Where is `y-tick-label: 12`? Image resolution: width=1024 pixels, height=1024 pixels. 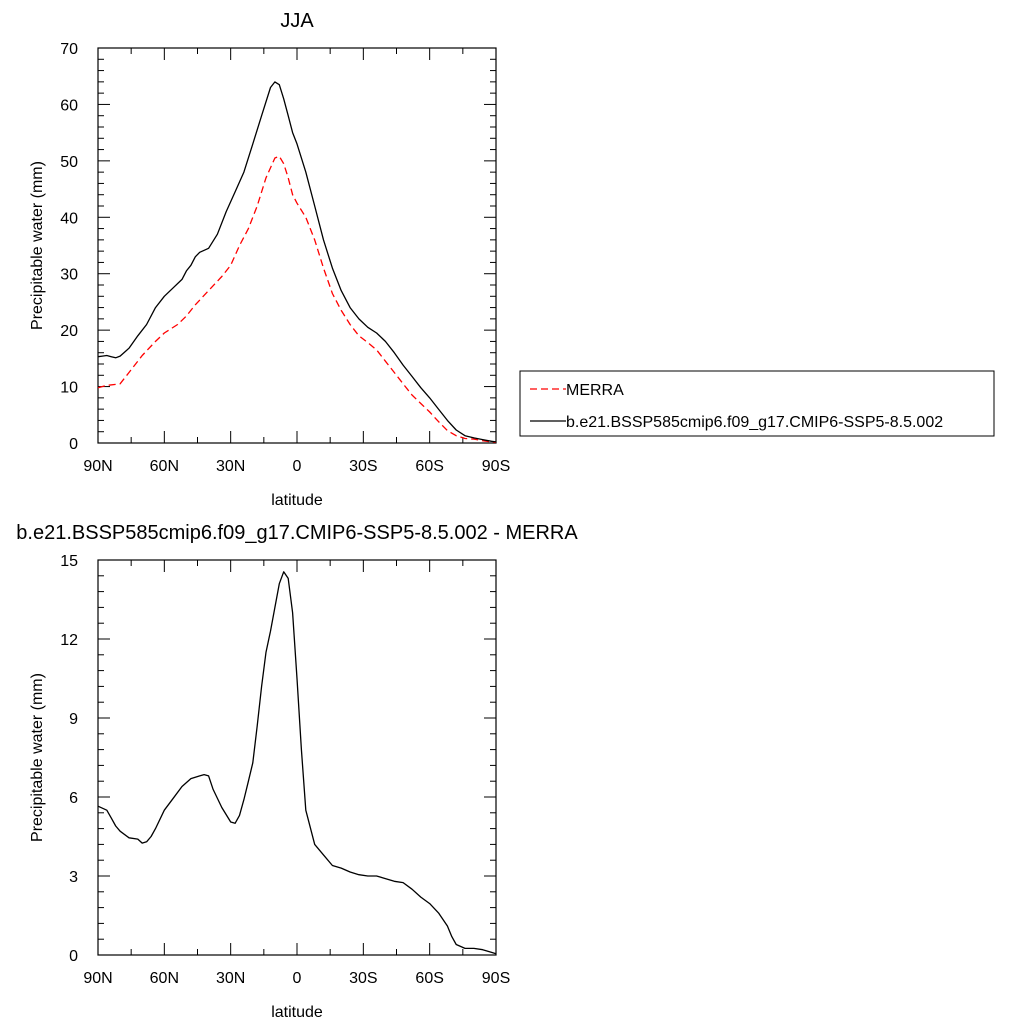 y-tick-label: 12 is located at coordinates (69, 640).